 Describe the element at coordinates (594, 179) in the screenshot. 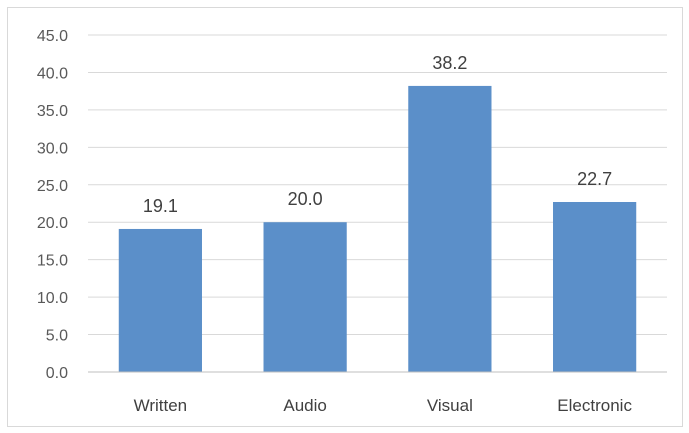

I see `data-label-electronic: 22.7` at that location.